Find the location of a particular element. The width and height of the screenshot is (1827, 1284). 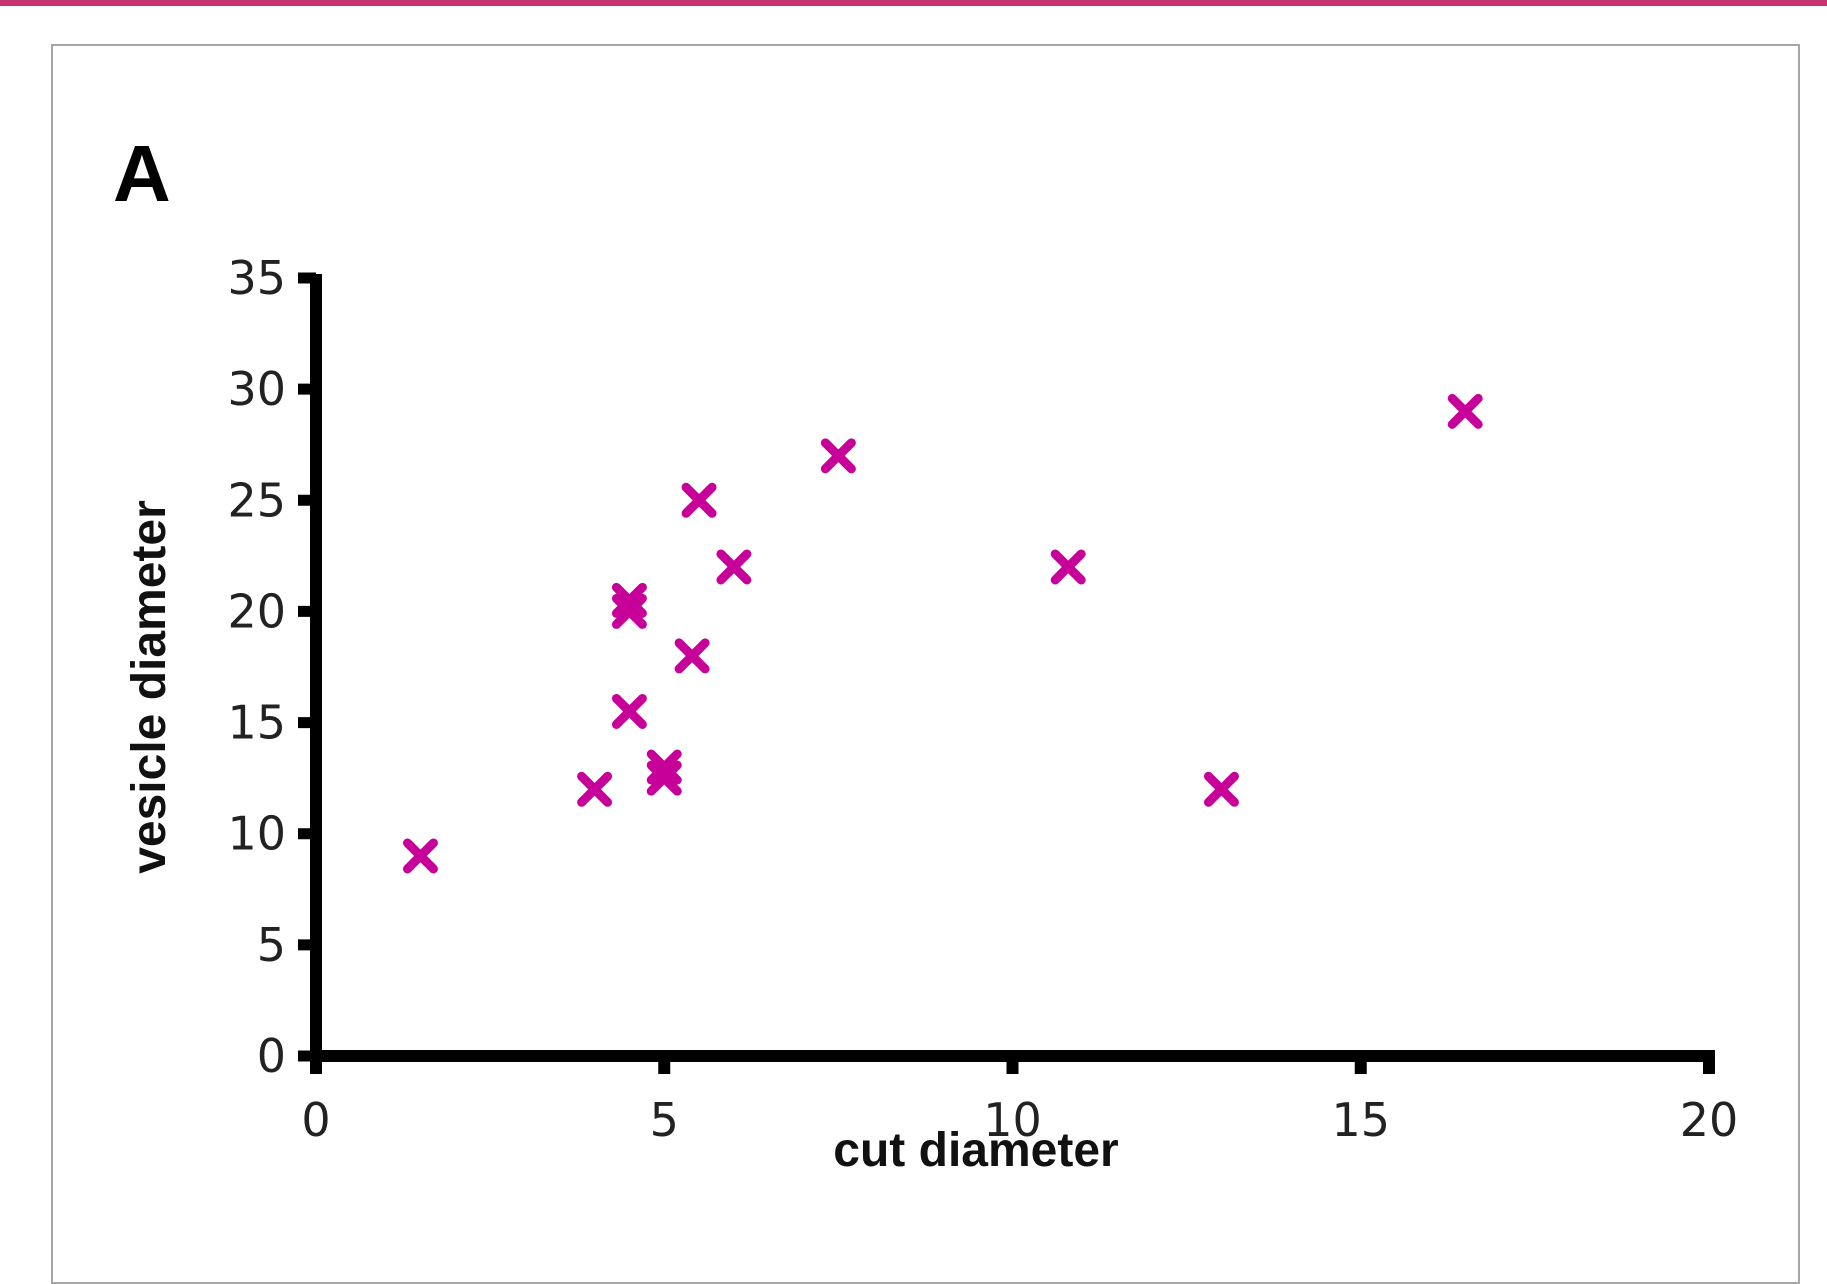

y-tick-label: 25 is located at coordinates (256, 500).